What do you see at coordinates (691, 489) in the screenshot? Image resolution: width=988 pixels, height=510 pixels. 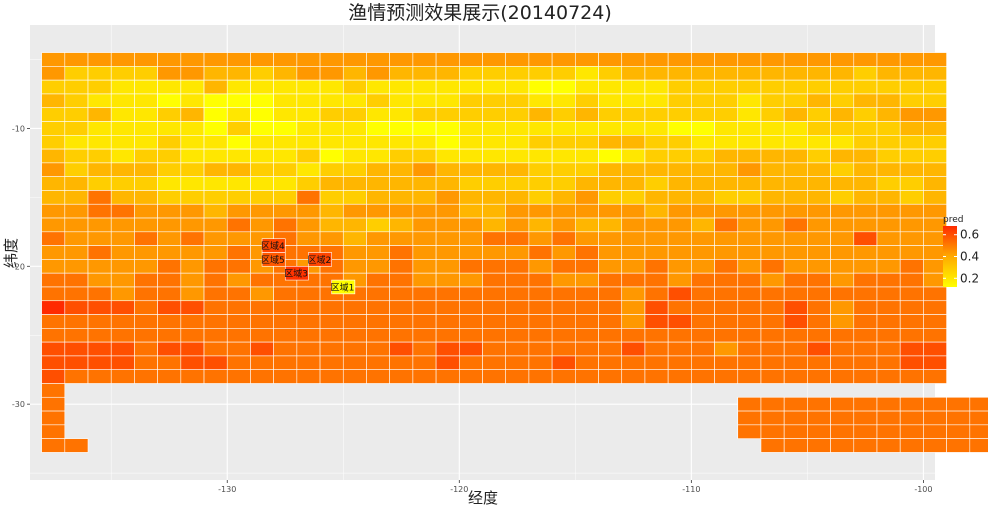 I see `x-tick-label: -110` at bounding box center [691, 489].